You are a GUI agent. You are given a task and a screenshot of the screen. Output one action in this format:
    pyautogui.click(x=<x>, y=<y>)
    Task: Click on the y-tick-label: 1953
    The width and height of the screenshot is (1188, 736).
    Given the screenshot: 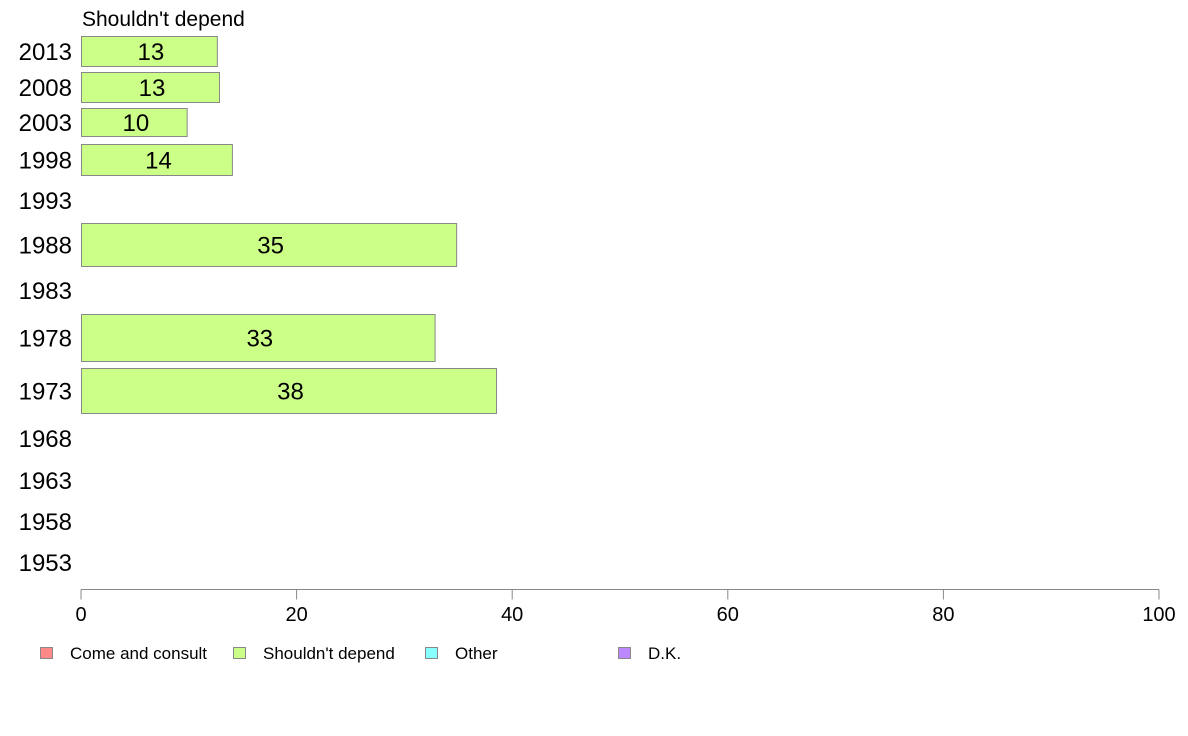 What is the action you would take?
    pyautogui.click(x=45, y=563)
    